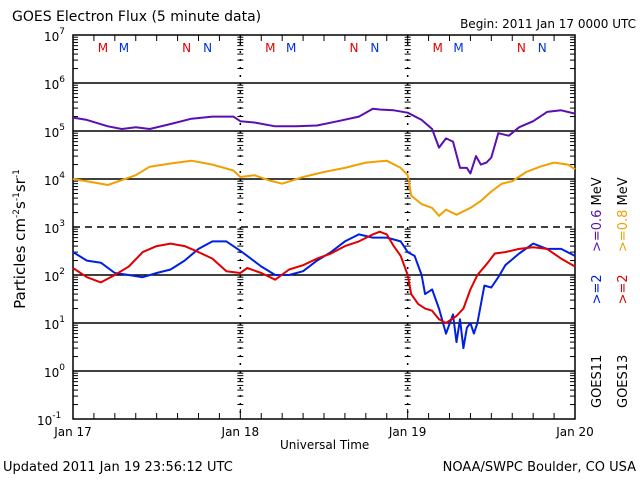  I want to click on x-axis-label: Universal Time, so click(325, 445).